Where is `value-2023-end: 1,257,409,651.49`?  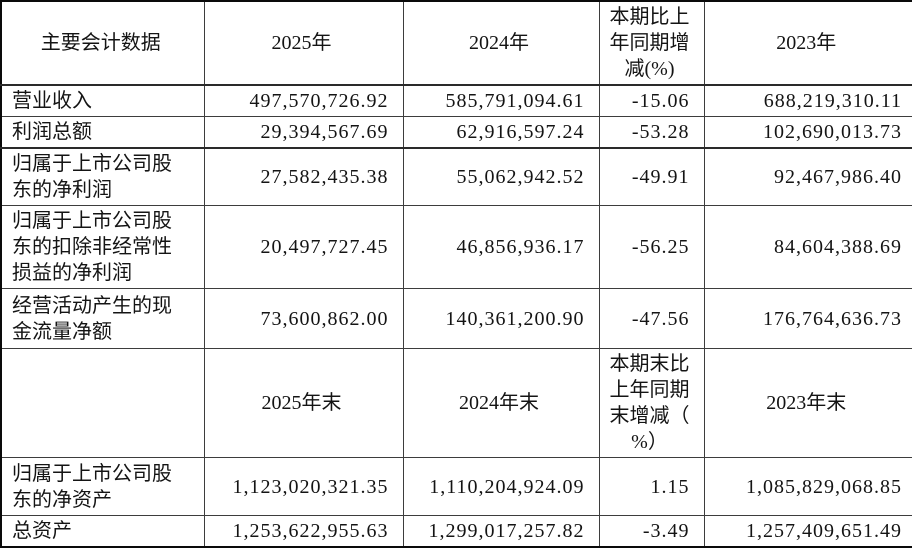
value-2023-end: 1,257,409,651.49 is located at coordinates (807, 531).